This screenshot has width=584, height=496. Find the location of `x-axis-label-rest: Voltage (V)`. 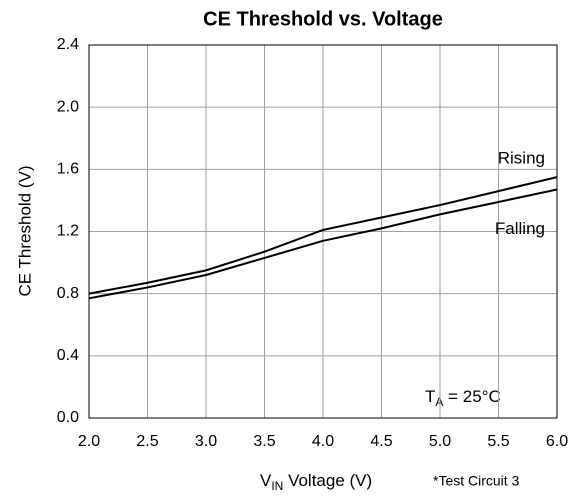

x-axis-label-rest: Voltage (V) is located at coordinates (327, 480).